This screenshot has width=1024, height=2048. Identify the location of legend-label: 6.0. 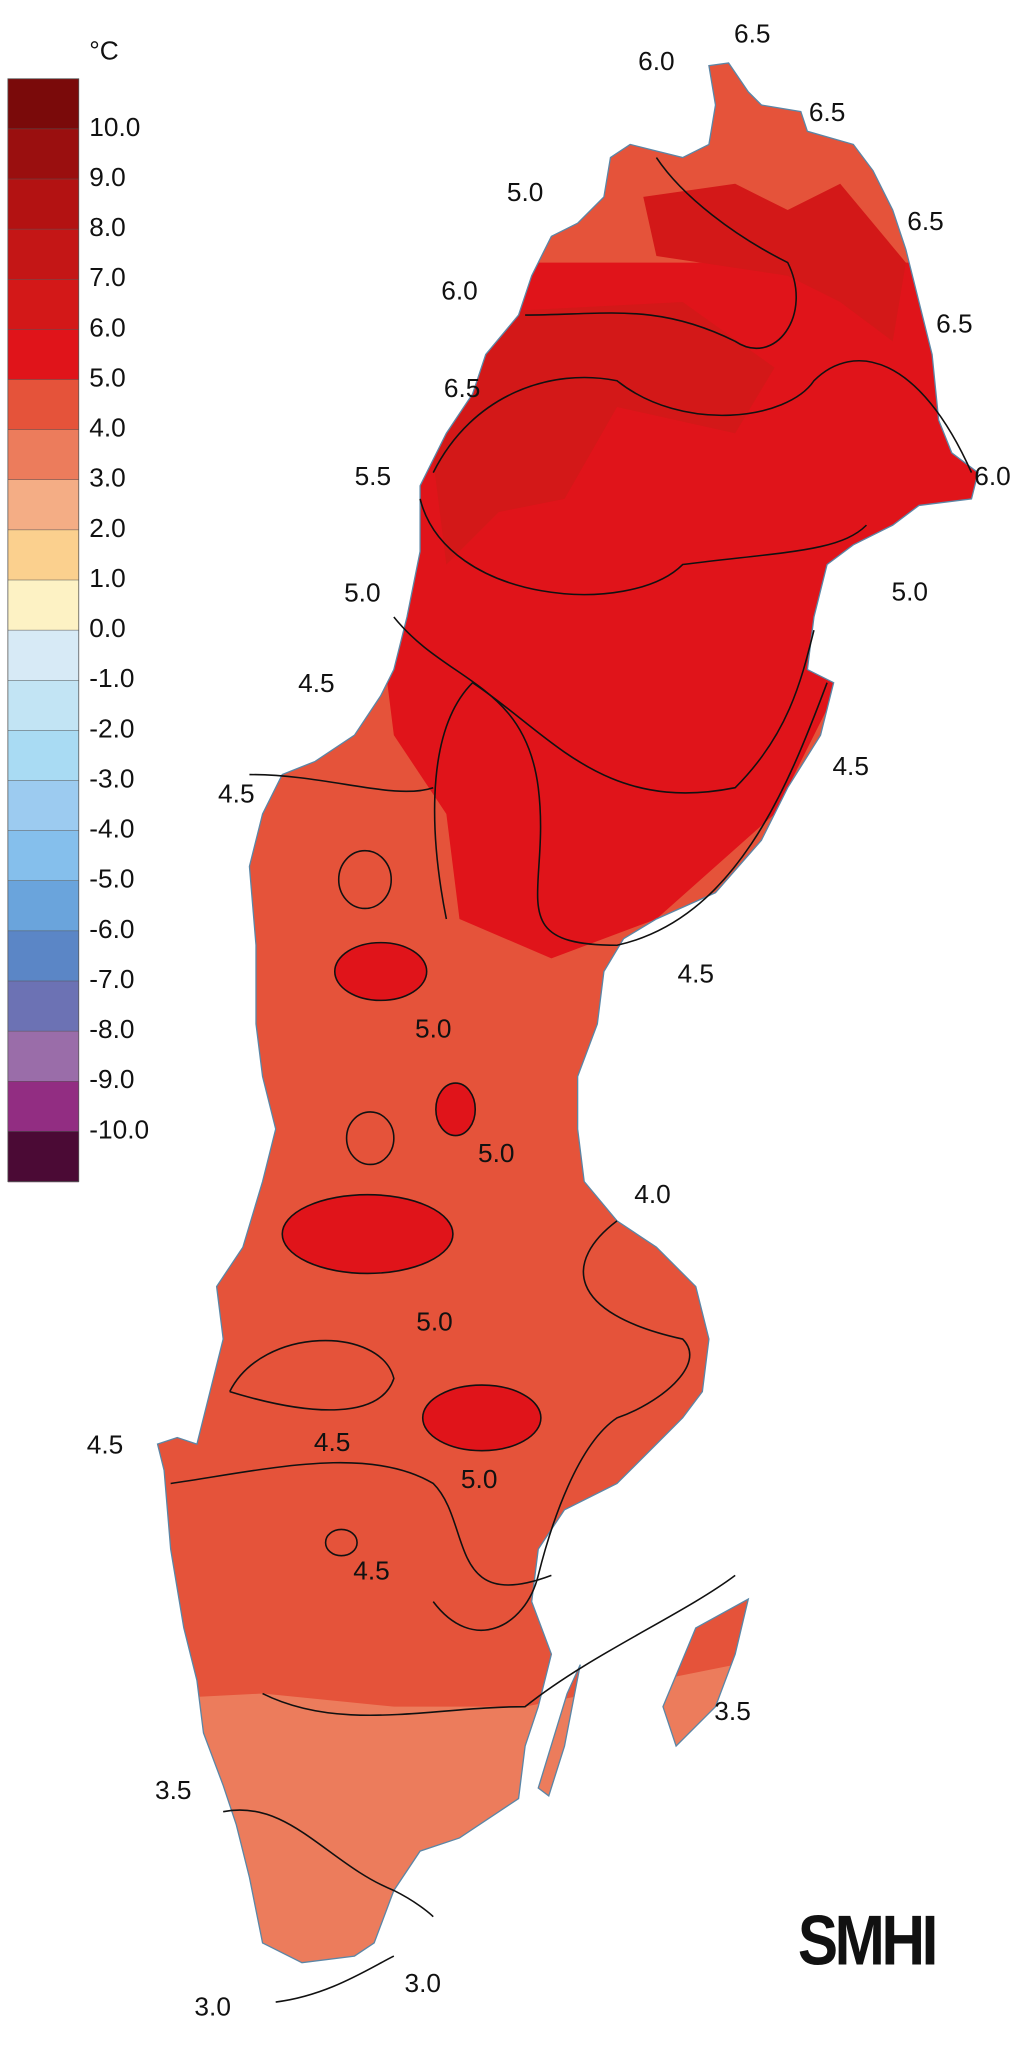
(107, 327).